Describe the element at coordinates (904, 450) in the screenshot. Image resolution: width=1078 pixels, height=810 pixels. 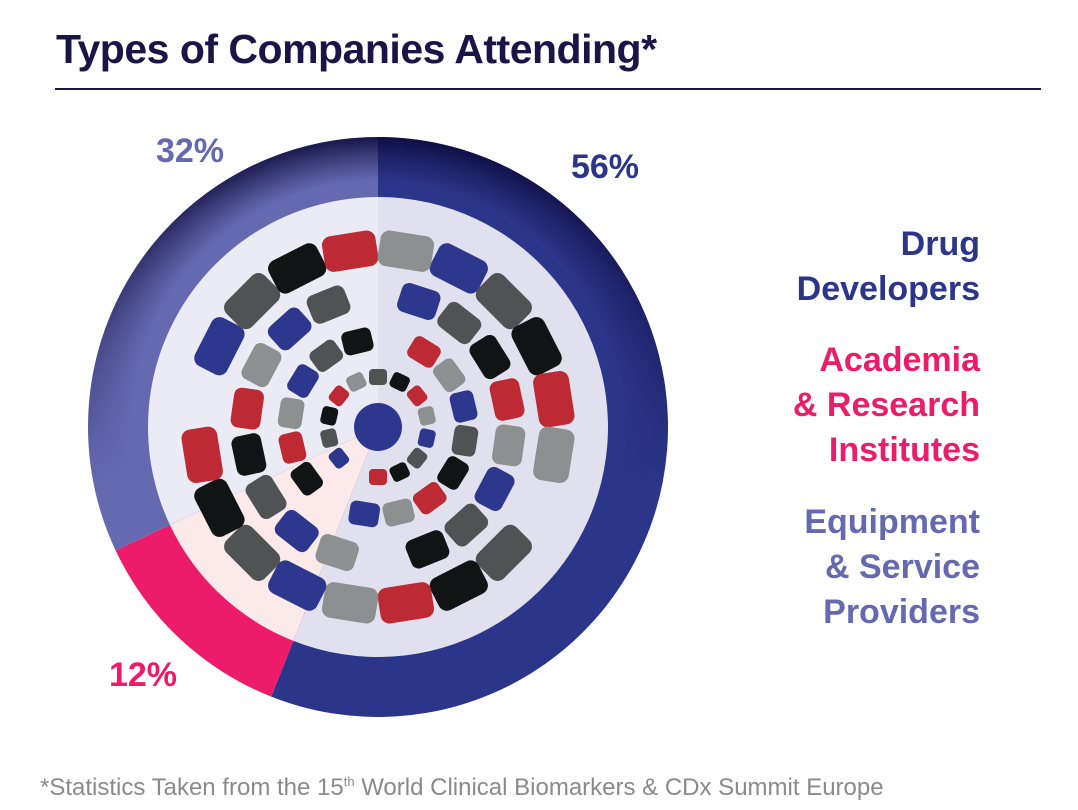
I see `legend-label-line: Institutes` at that location.